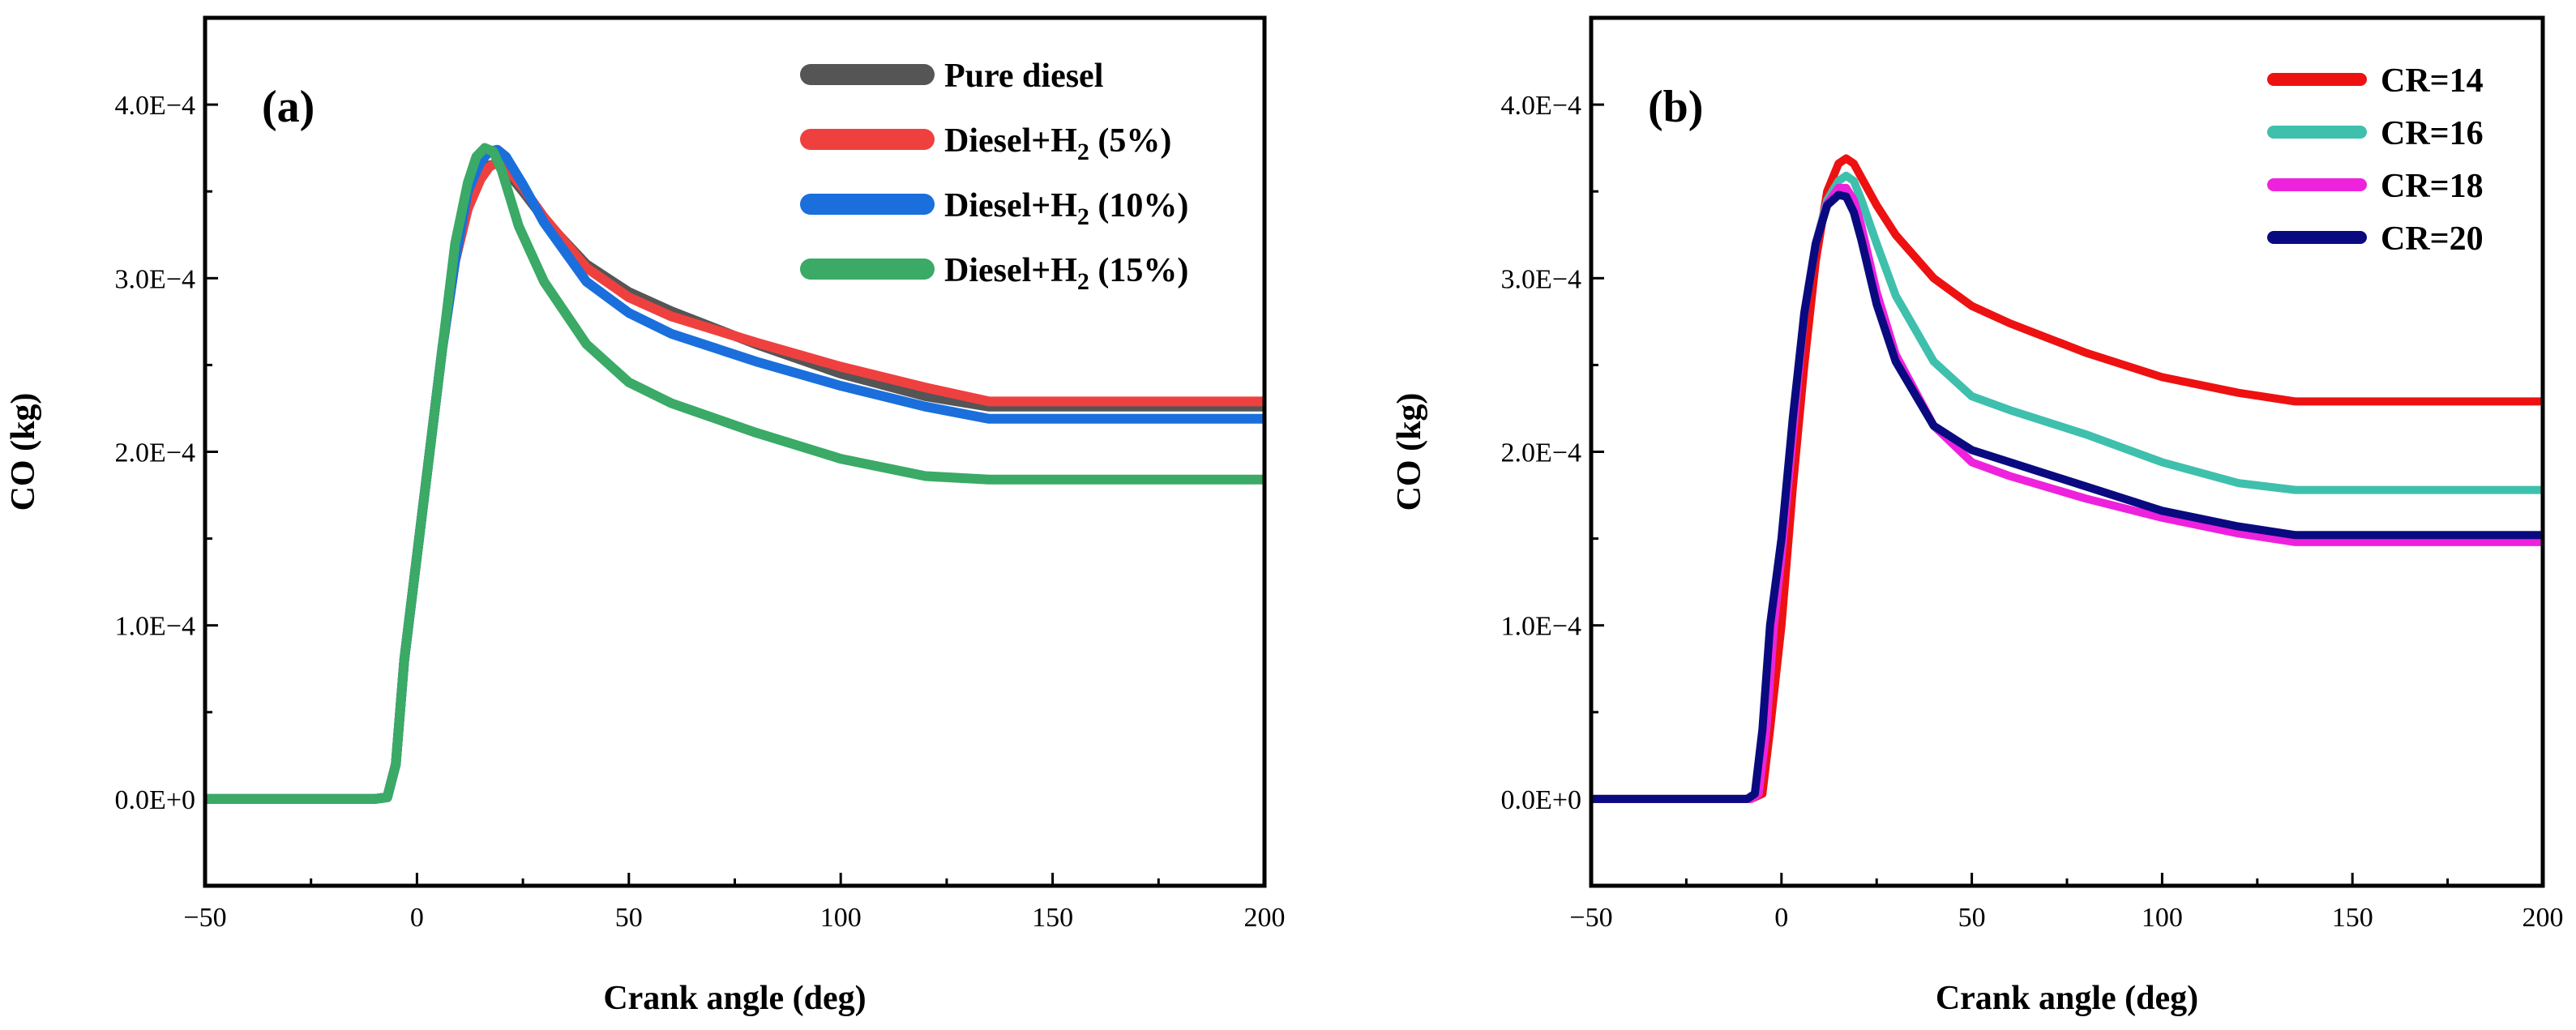 This screenshot has height=1030, width=2576. What do you see at coordinates (1138, 270) in the screenshot?
I see `legend-label-tail: (15%)` at bounding box center [1138, 270].